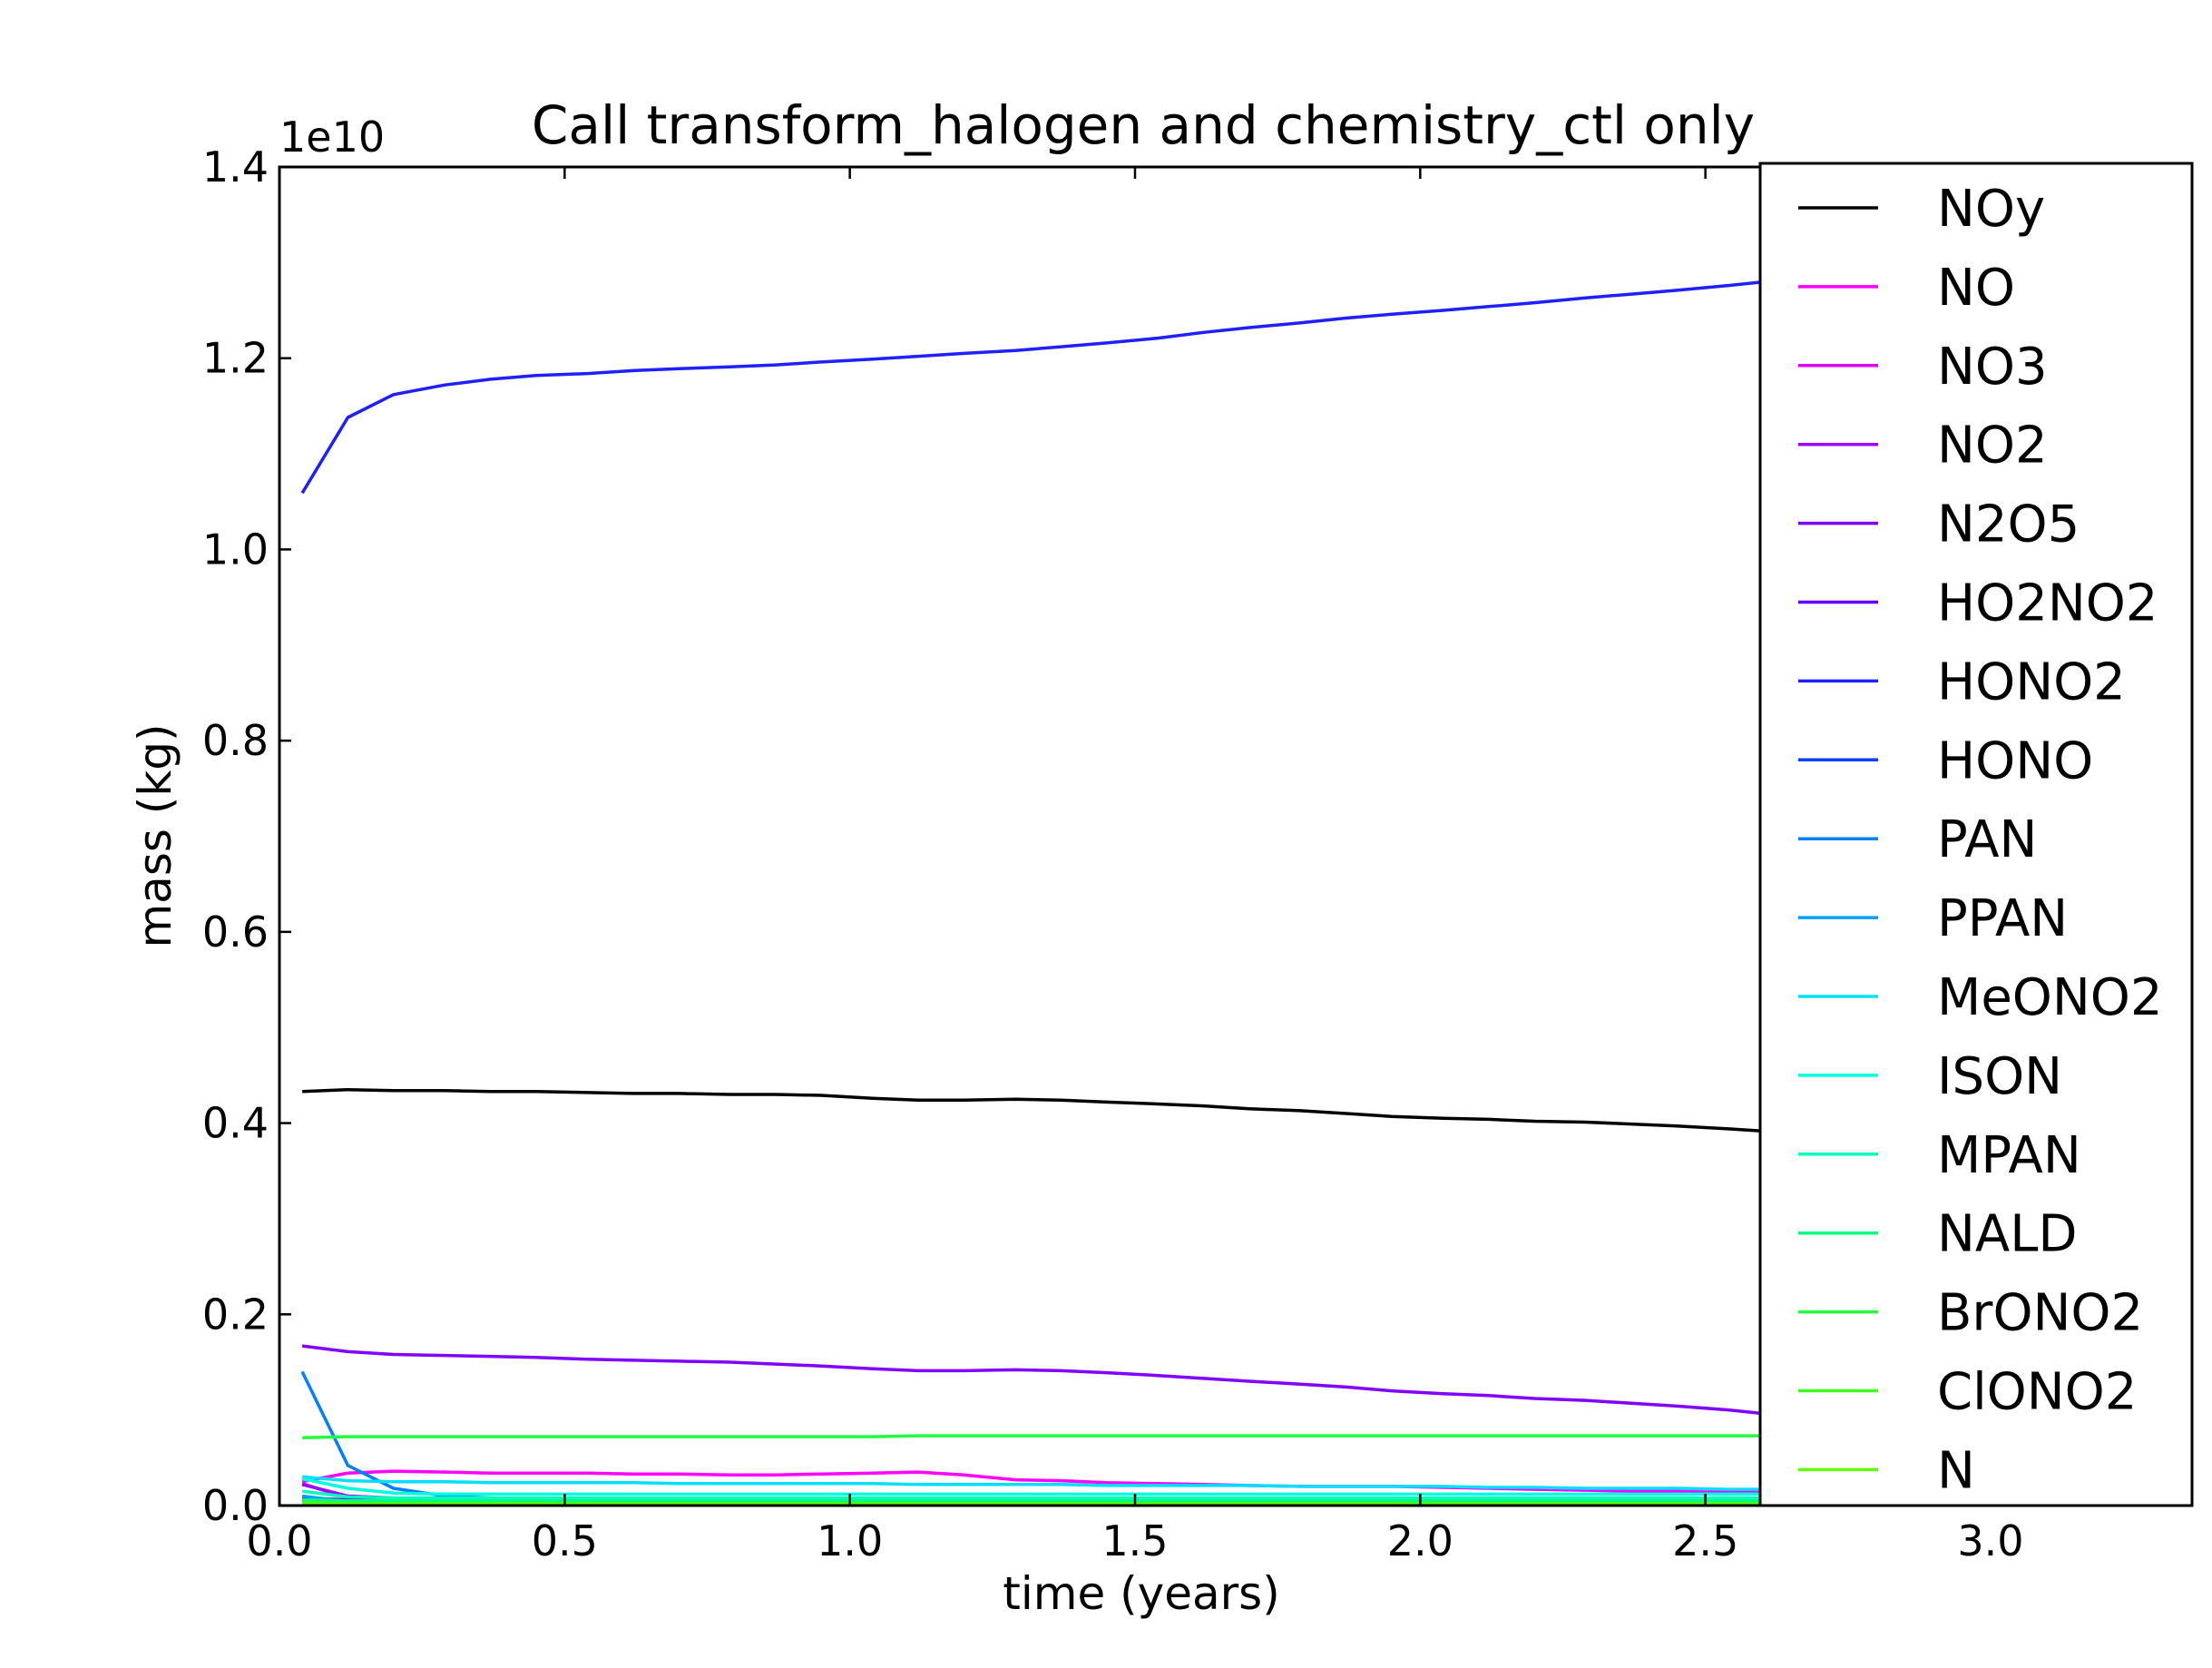 The width and height of the screenshot is (2212, 1668). I want to click on x-tick-label: 1.0, so click(850, 1541).